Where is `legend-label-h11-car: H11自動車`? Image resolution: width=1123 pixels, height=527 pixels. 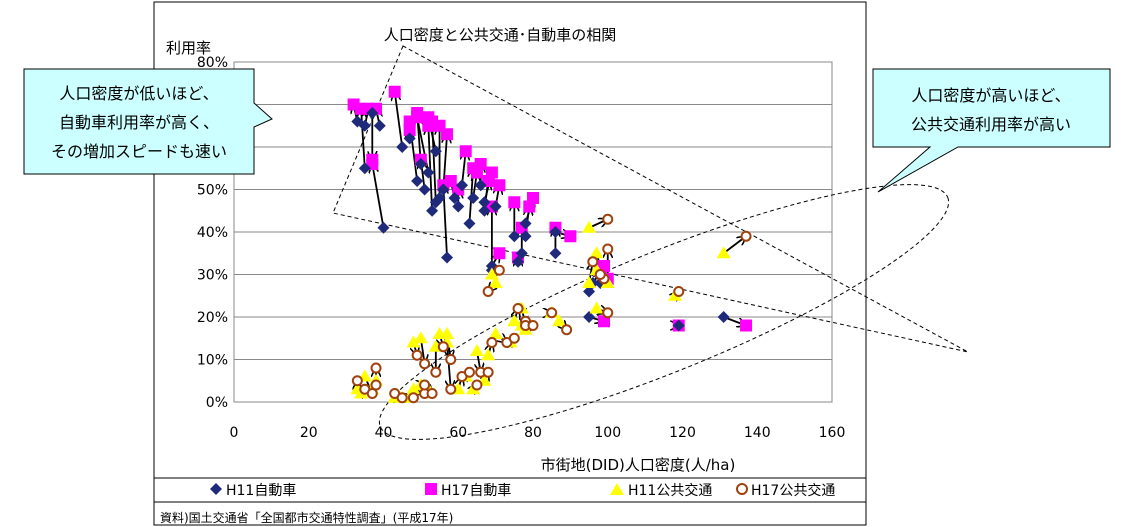 legend-label-h11-car: H11自動車 is located at coordinates (261, 490).